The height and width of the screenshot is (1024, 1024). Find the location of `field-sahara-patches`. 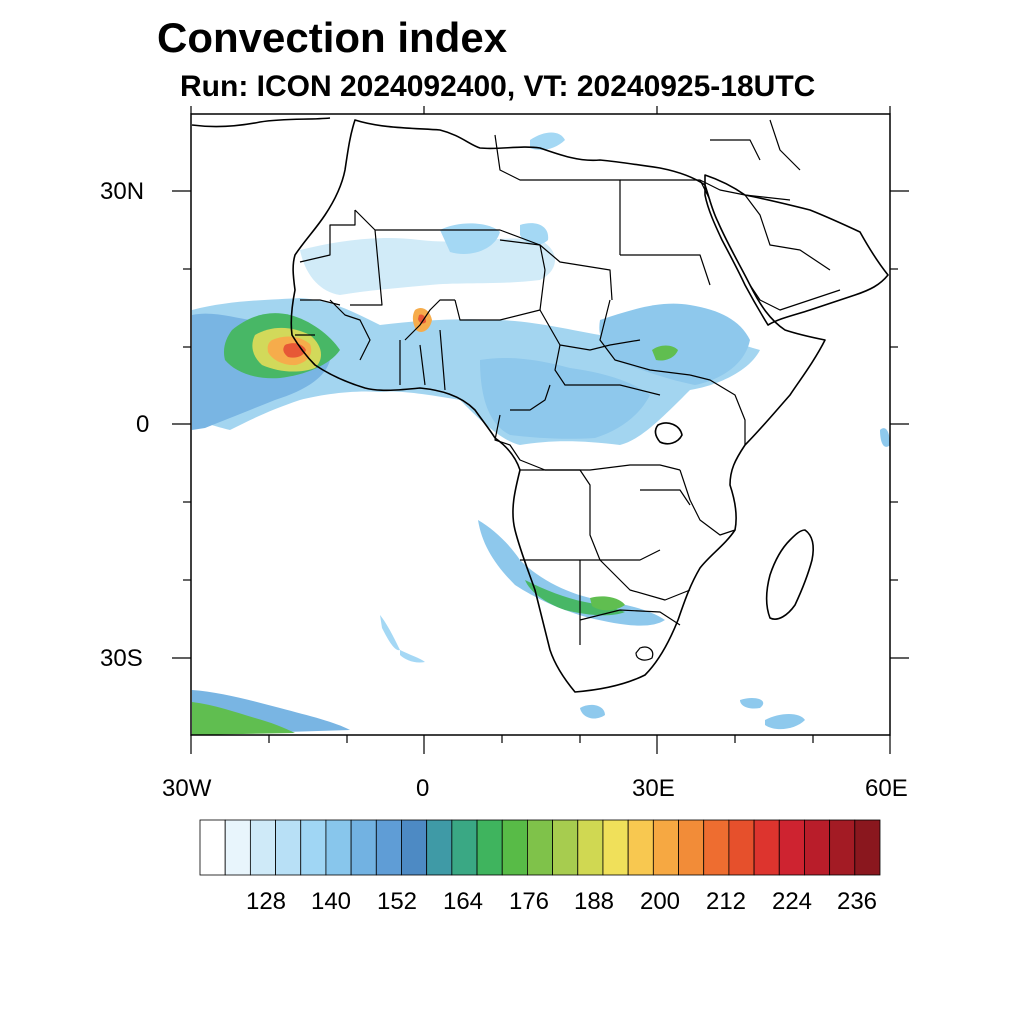

field-sahara-patches is located at coordinates (502, 193).